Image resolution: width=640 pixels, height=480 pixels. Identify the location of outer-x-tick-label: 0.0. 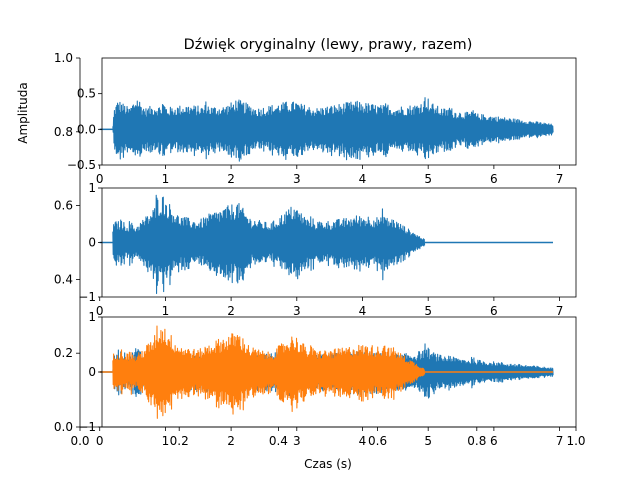
(79, 441).